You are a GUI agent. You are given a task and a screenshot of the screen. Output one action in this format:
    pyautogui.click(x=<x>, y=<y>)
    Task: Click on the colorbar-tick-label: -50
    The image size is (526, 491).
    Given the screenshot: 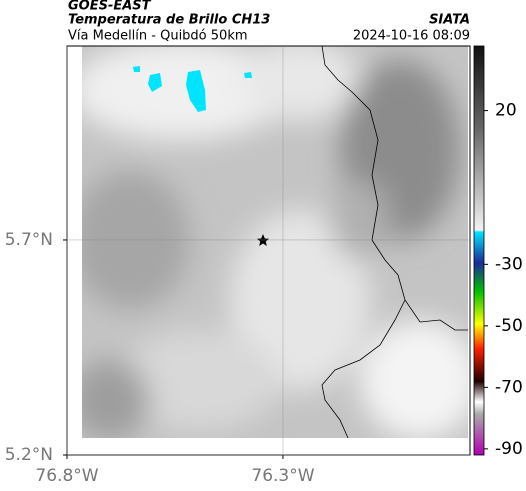 What is the action you would take?
    pyautogui.click(x=509, y=326)
    